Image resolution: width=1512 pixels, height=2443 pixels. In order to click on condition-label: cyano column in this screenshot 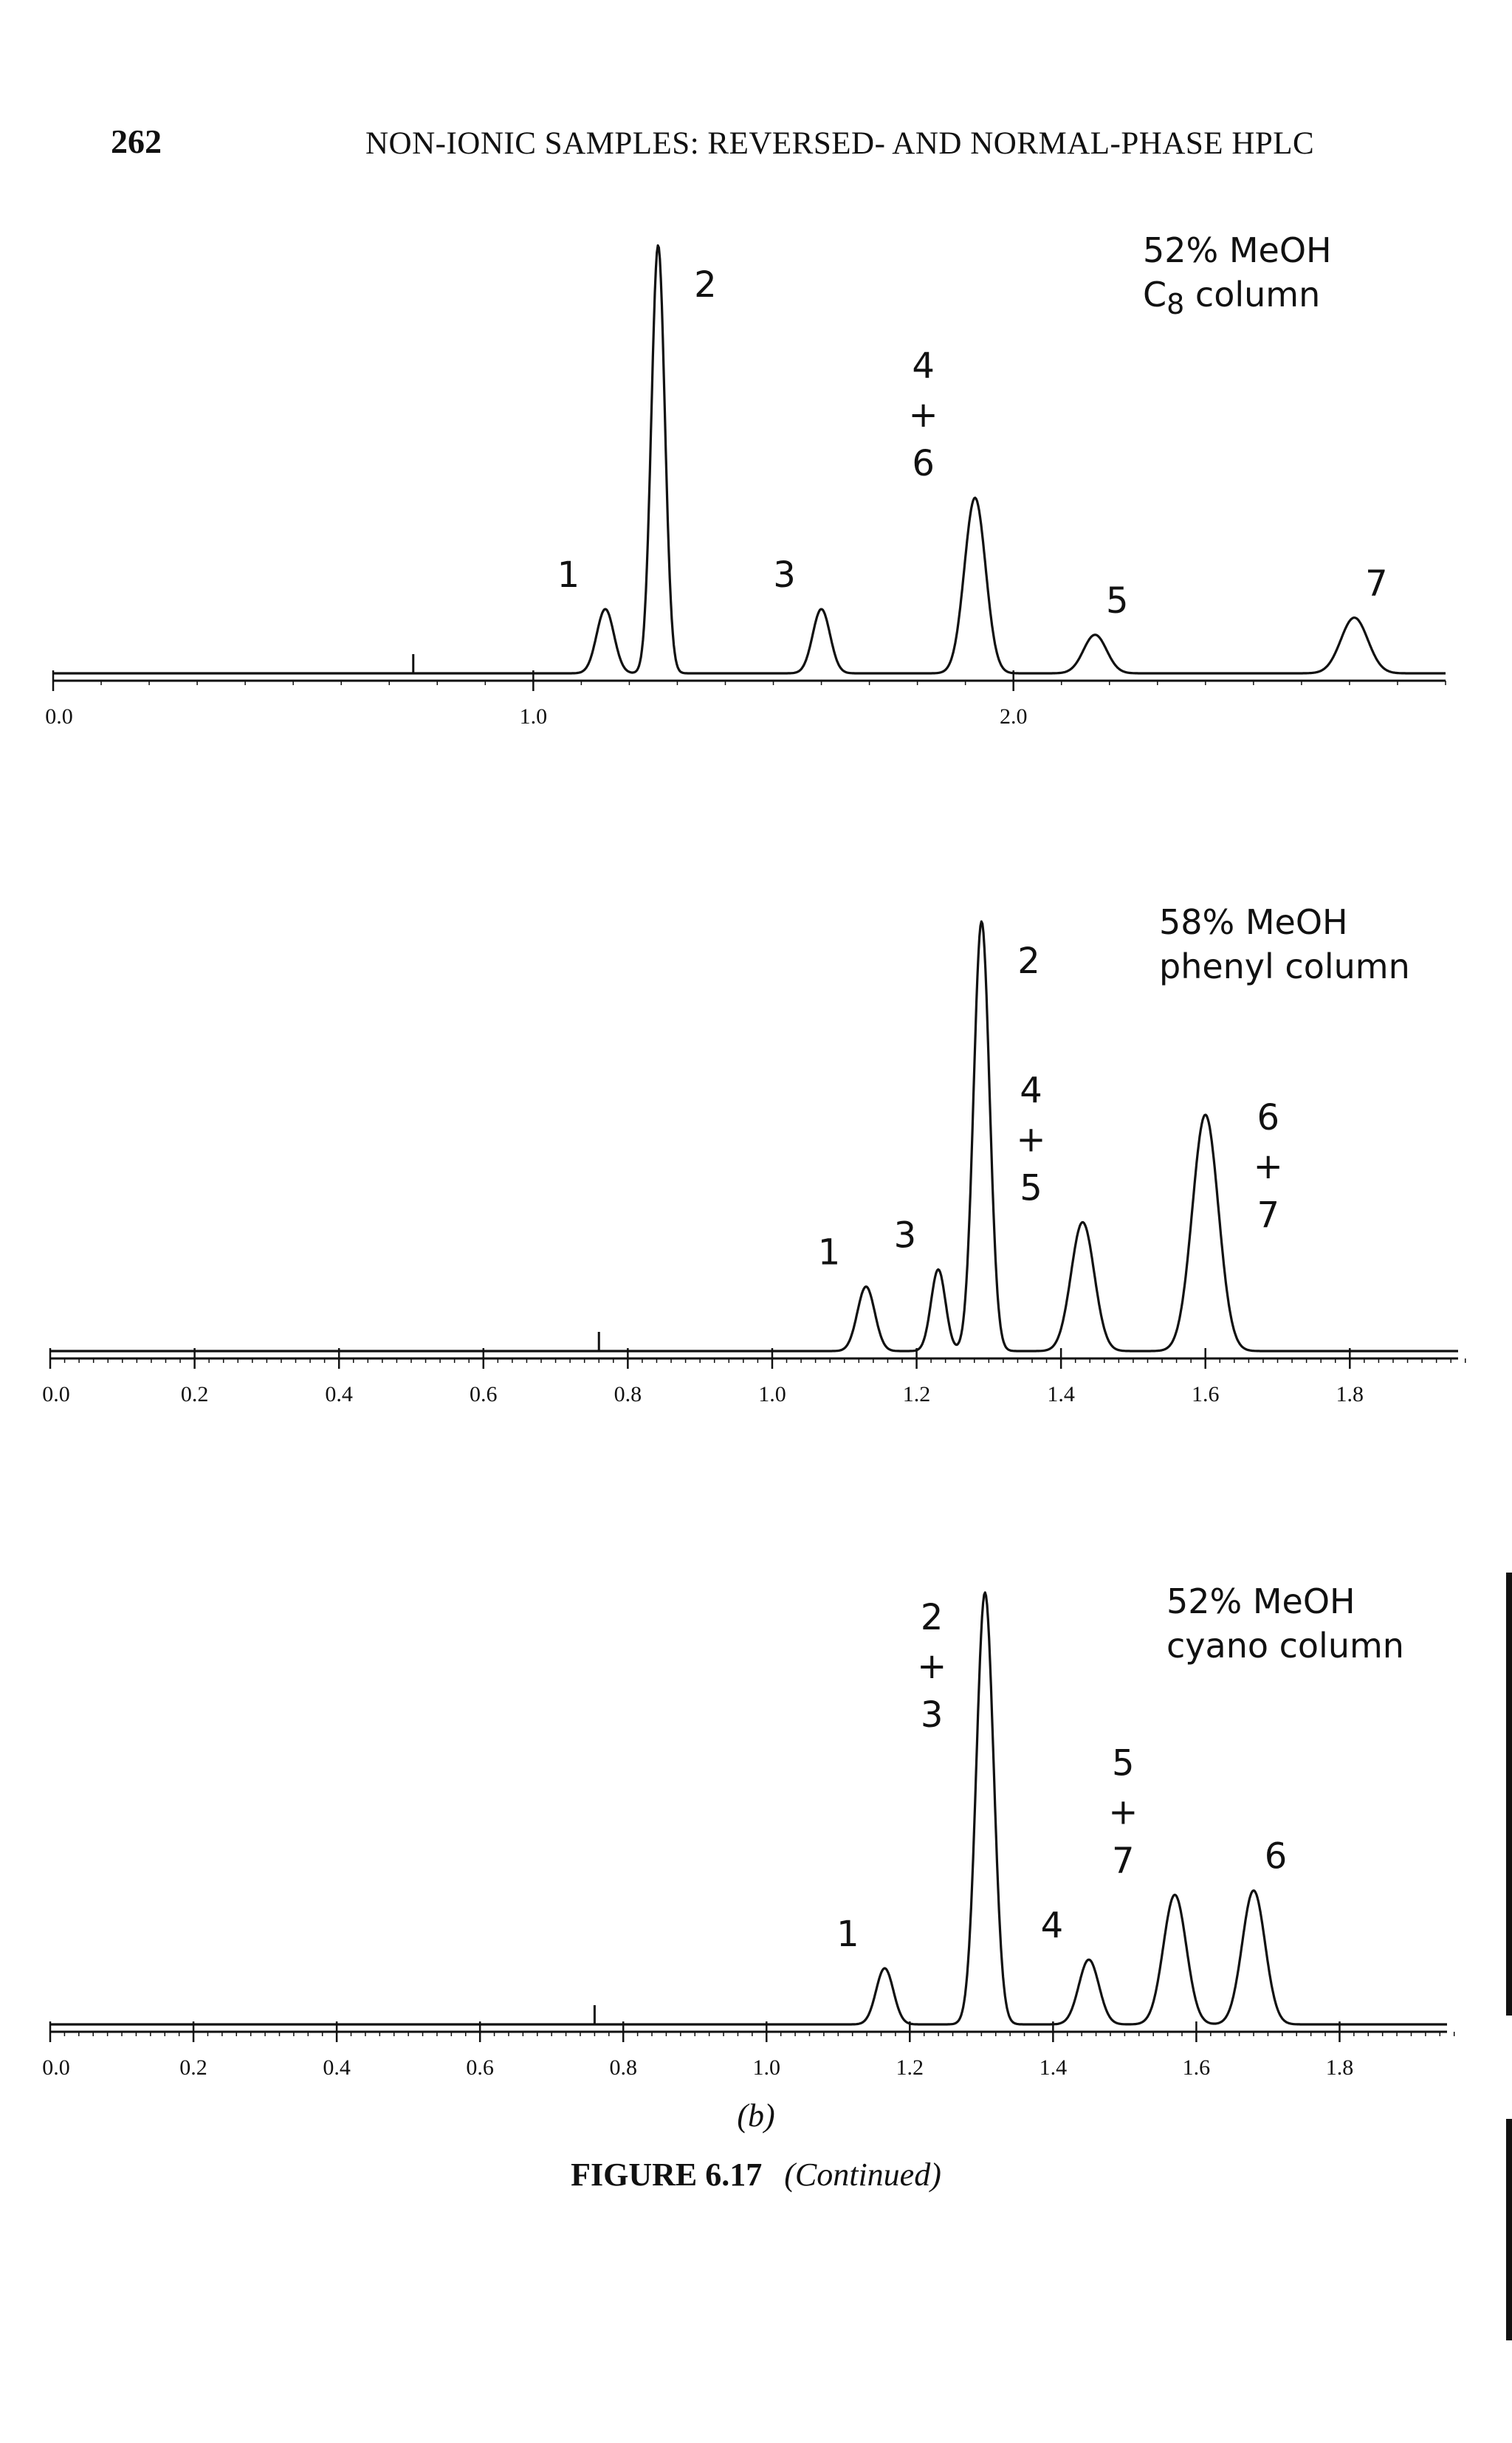, I will do `click(1285, 1646)`.